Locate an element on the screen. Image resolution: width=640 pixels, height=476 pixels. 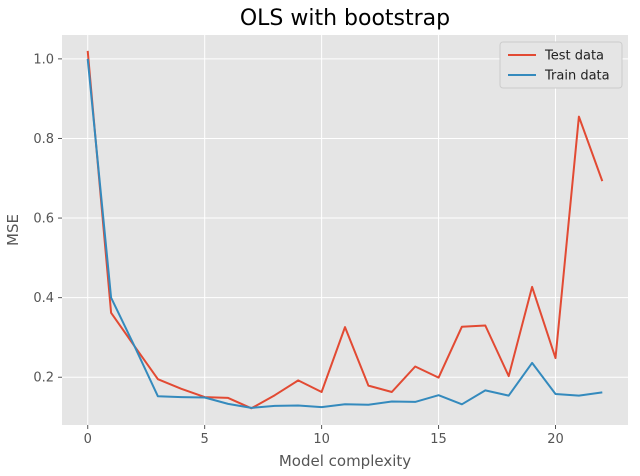
x-tick-label: 5 is located at coordinates (205, 439).